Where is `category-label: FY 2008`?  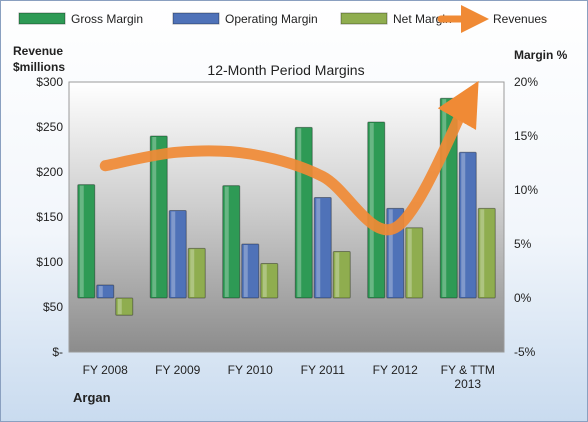 category-label: FY 2008 is located at coordinates (105, 370).